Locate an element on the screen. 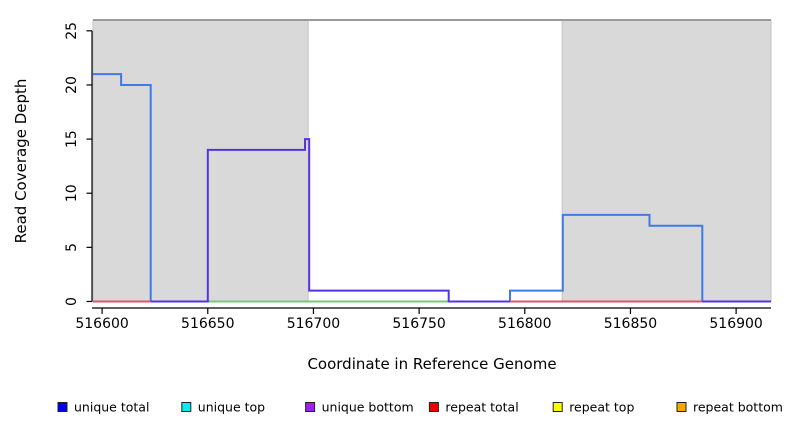 This screenshot has height=432, width=792. x-tick-label: 516650 is located at coordinates (207, 324).